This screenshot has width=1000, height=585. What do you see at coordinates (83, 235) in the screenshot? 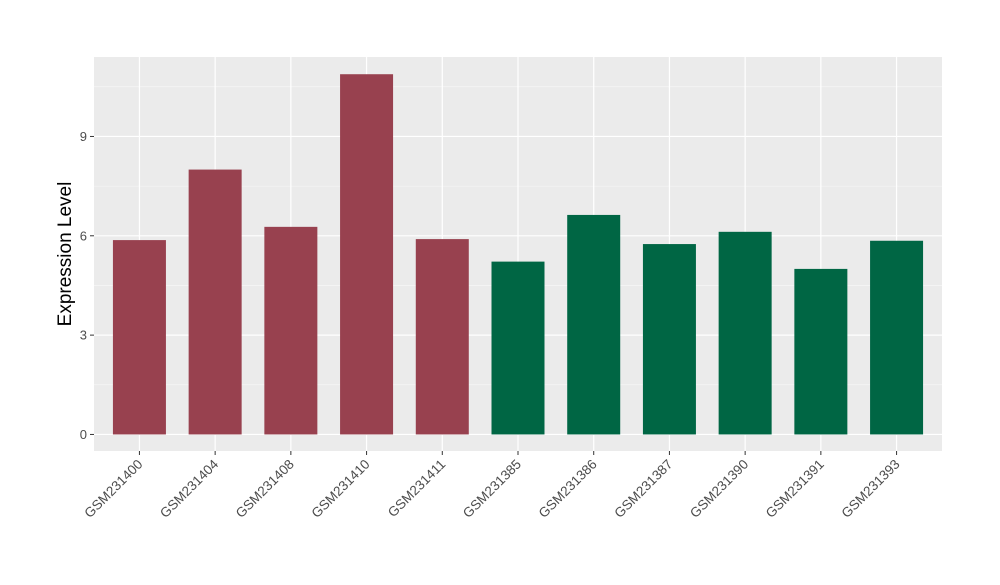
I see `y-tick-label: 6` at bounding box center [83, 235].